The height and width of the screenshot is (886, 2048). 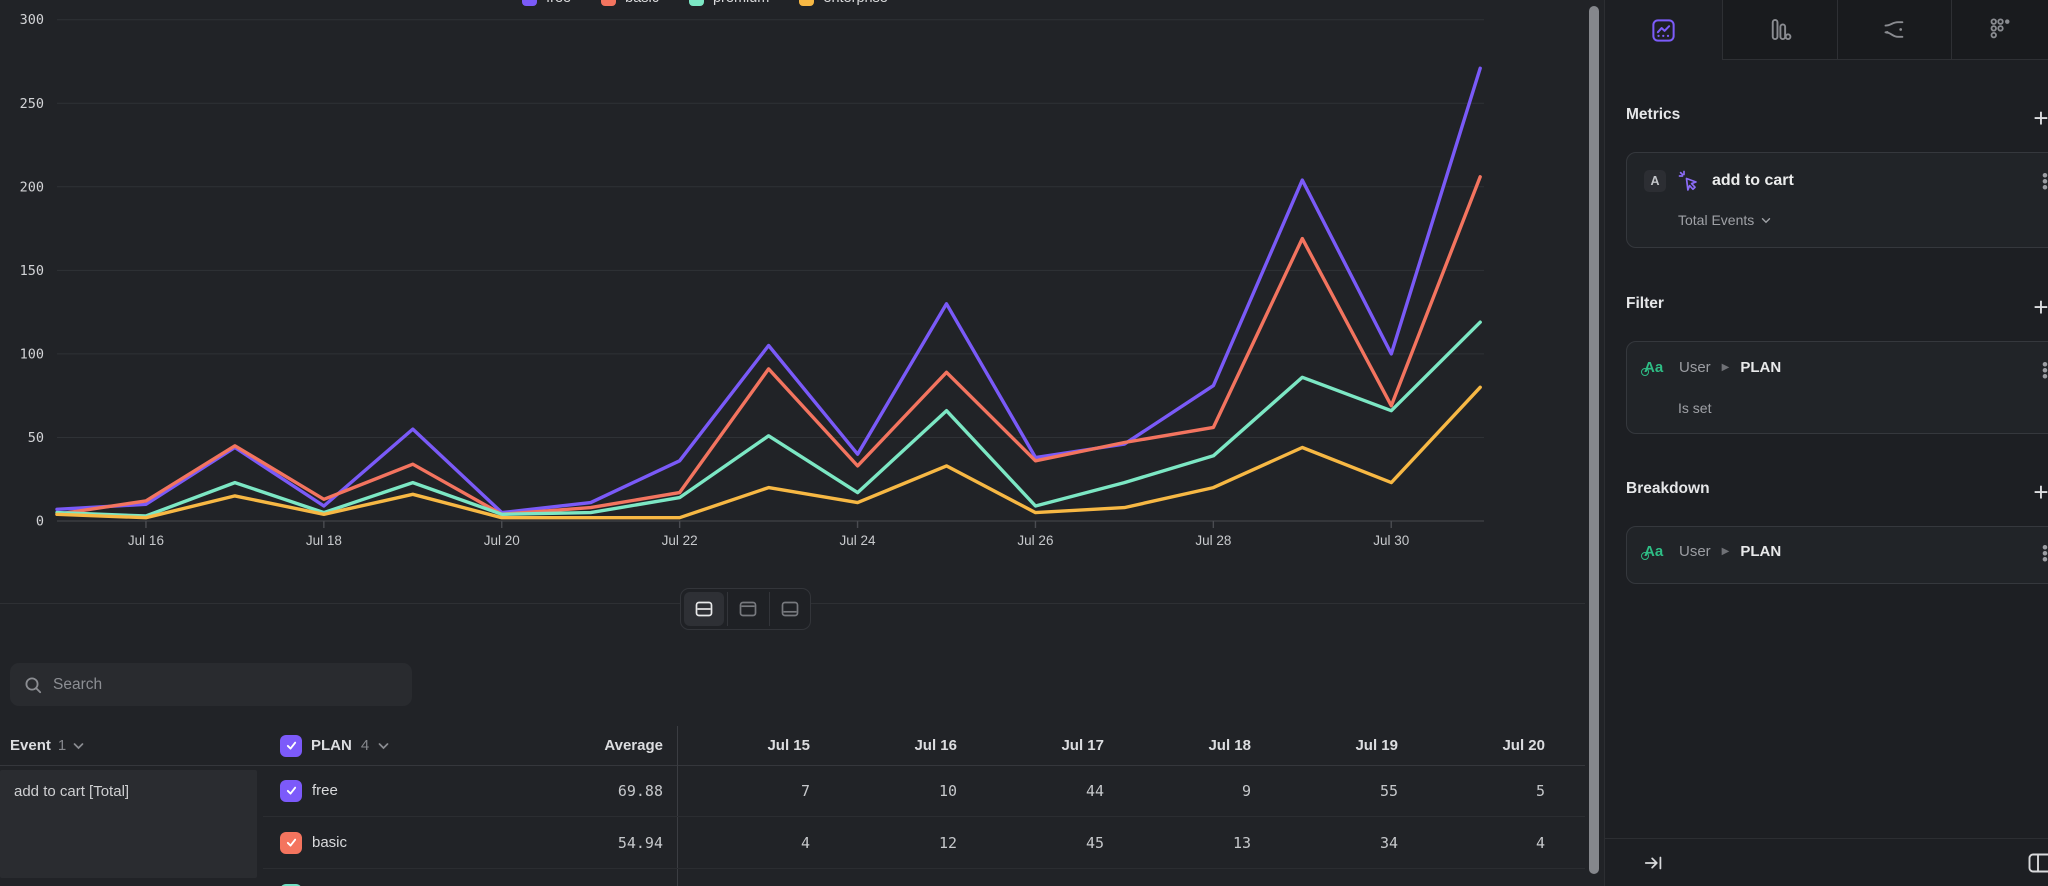 I want to click on table-row-basic: basic 54.94 4 12 45 13 34 4, so click(x=924, y=843).